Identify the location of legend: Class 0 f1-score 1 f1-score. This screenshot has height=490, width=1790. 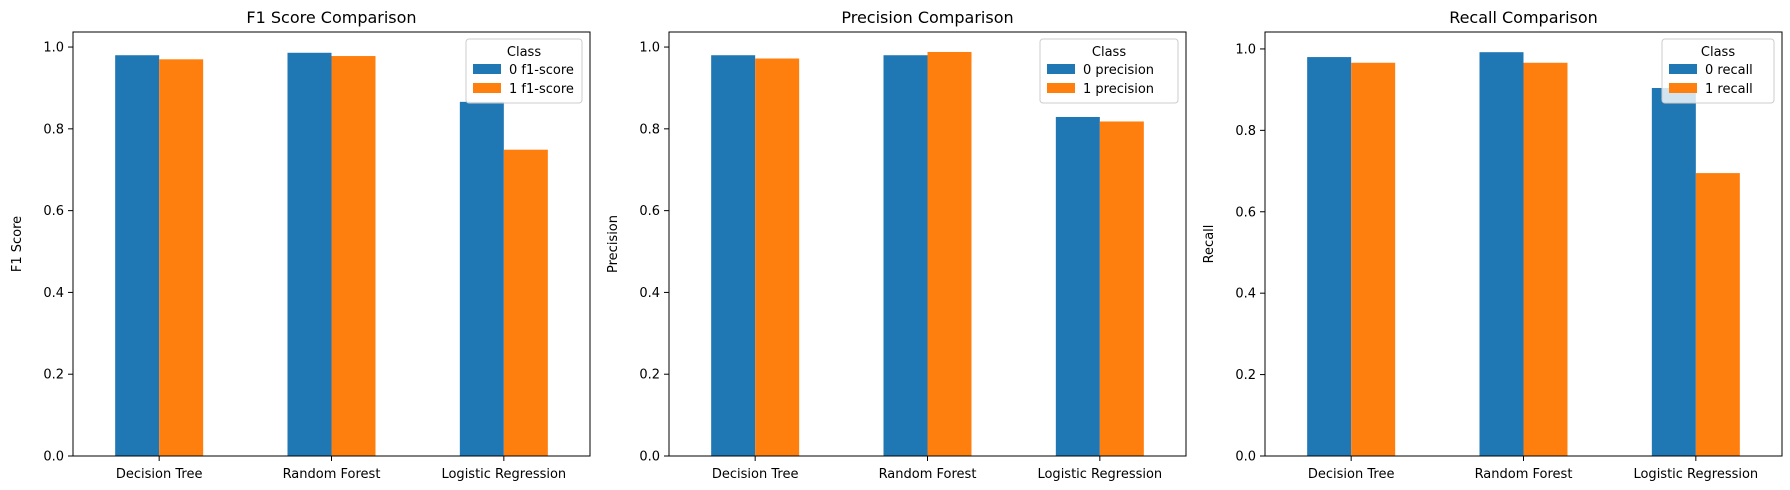
(524, 71).